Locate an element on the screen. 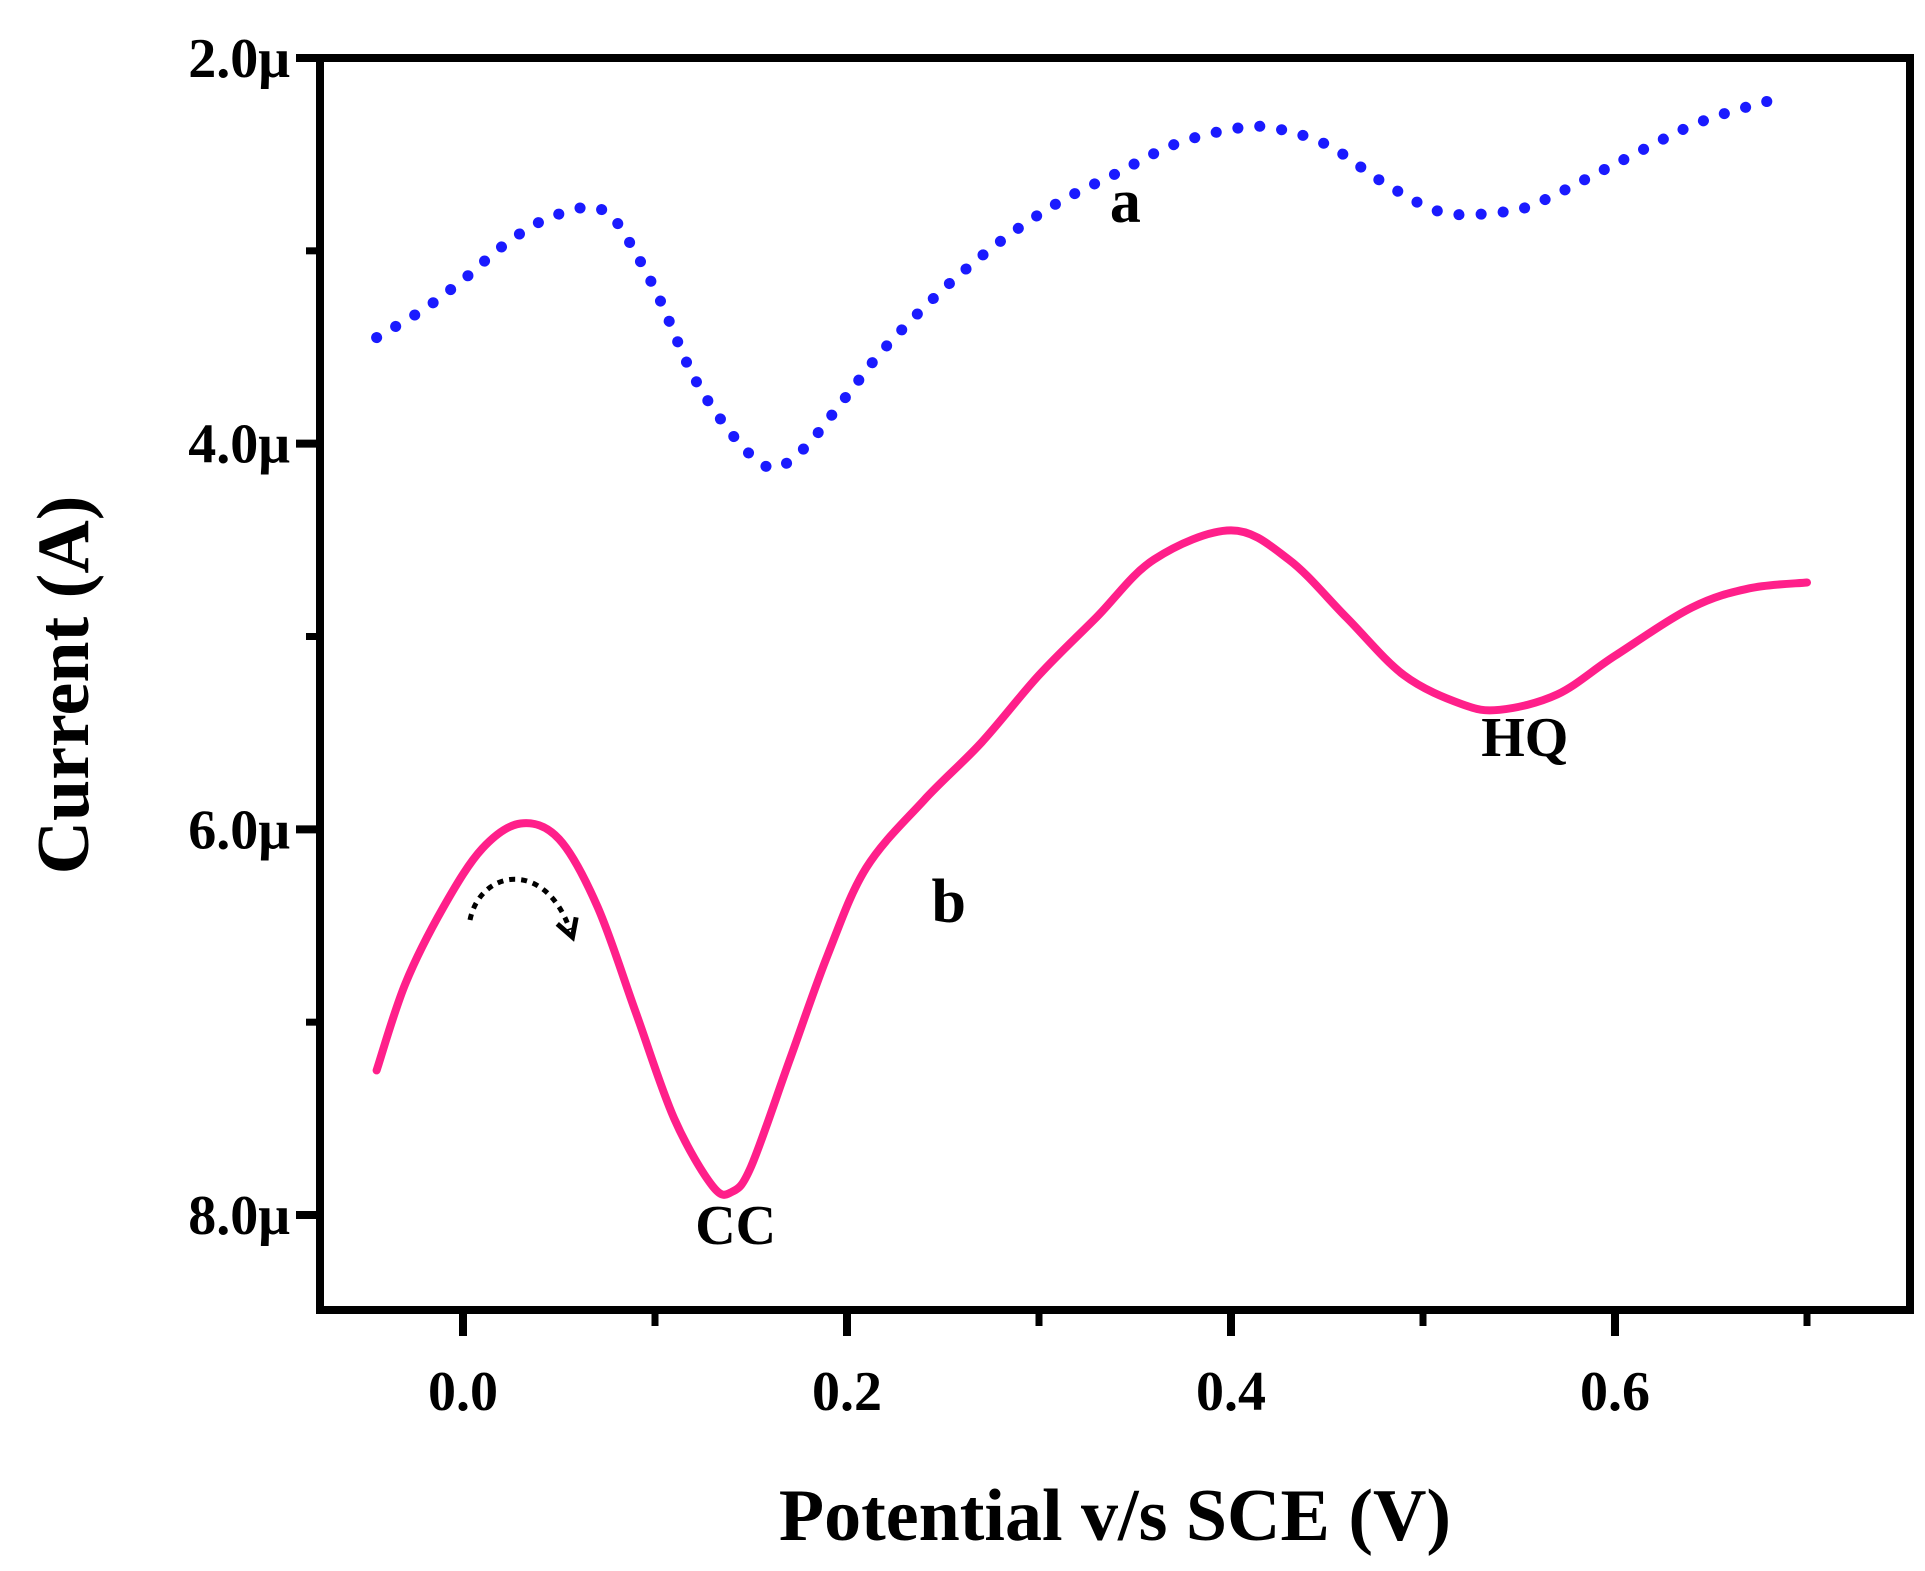 Image resolution: width=1925 pixels, height=1571 pixels. y-tick-label: 4.0μ is located at coordinates (239, 445).